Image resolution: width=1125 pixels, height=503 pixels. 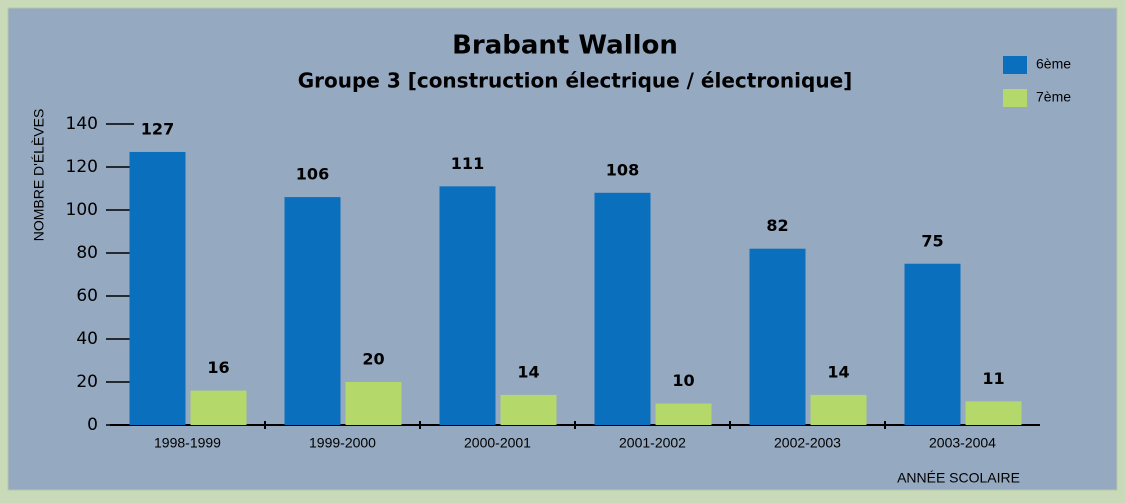 I want to click on value-label: 111, so click(x=467, y=163).